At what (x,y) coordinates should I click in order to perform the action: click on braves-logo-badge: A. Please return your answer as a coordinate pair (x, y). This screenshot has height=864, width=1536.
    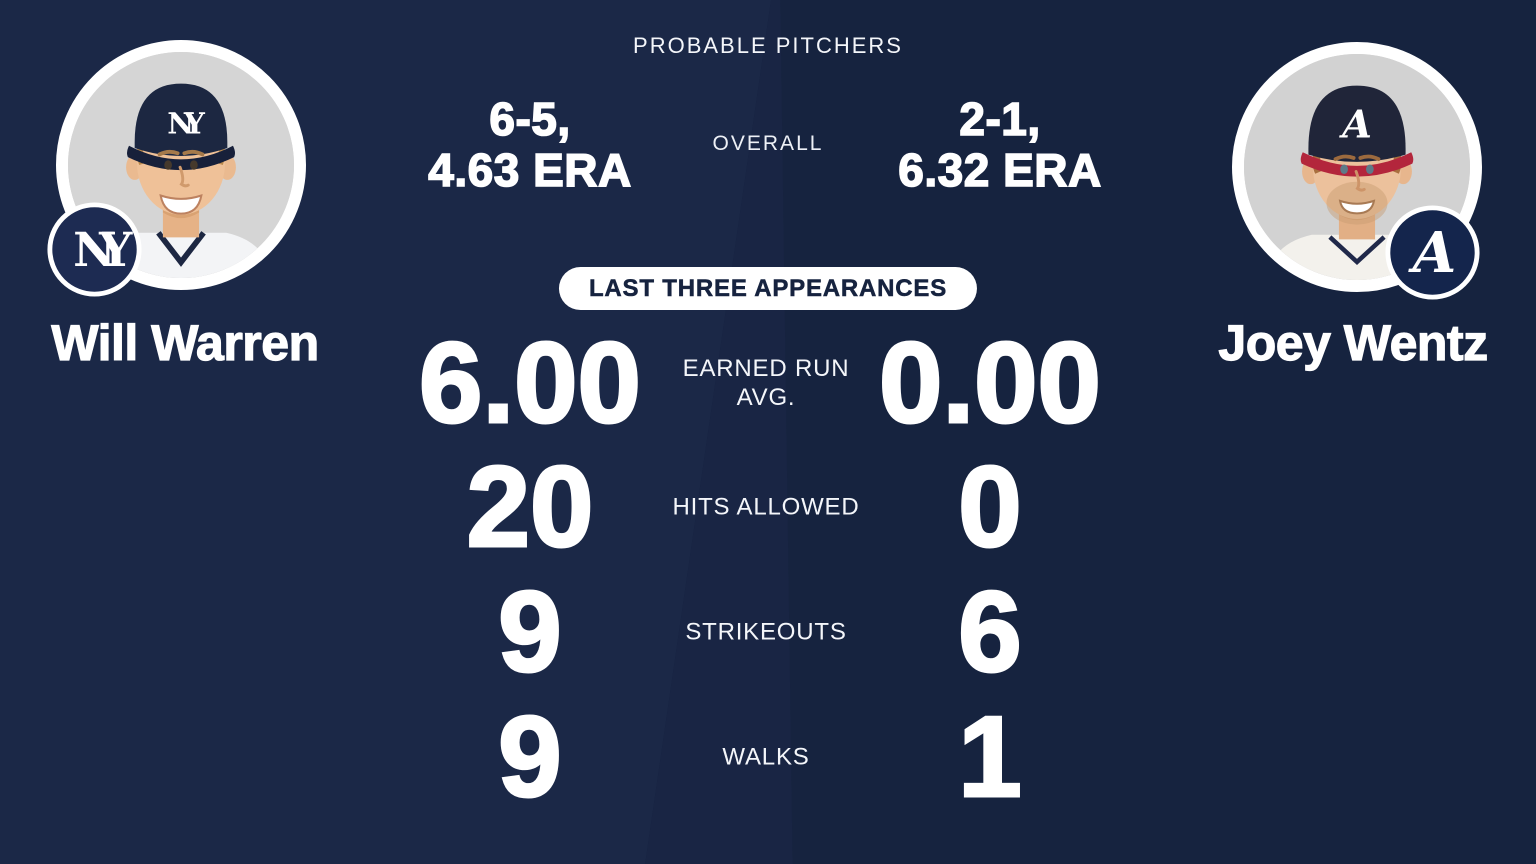
    Looking at the image, I should click on (1432, 252).